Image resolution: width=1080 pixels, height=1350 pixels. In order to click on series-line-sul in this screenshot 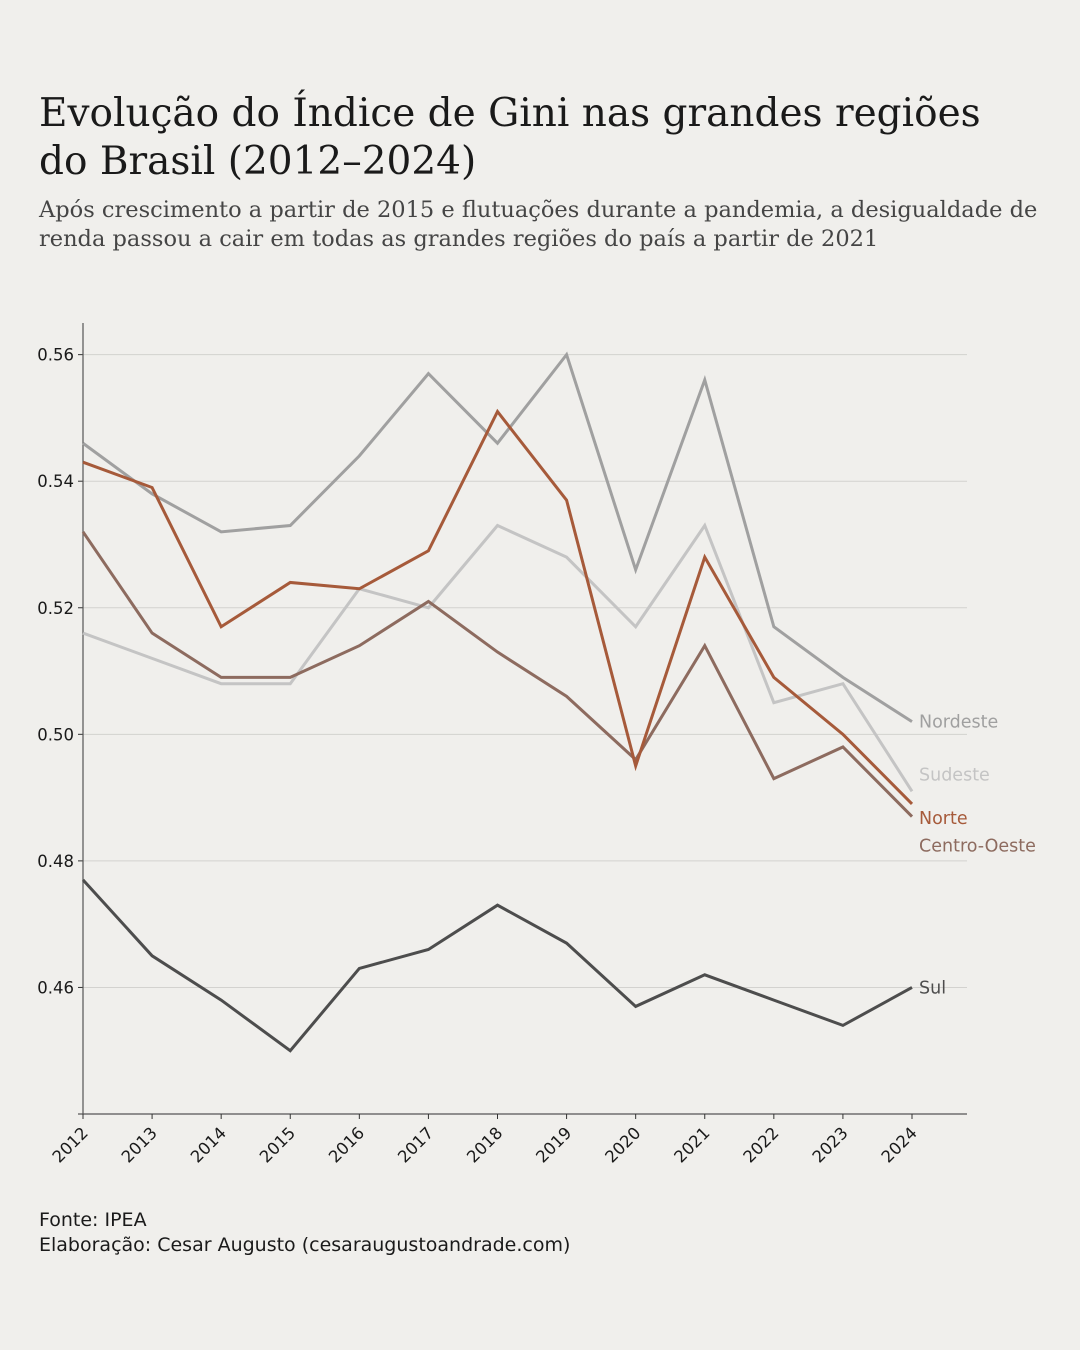, I will do `click(497, 965)`.